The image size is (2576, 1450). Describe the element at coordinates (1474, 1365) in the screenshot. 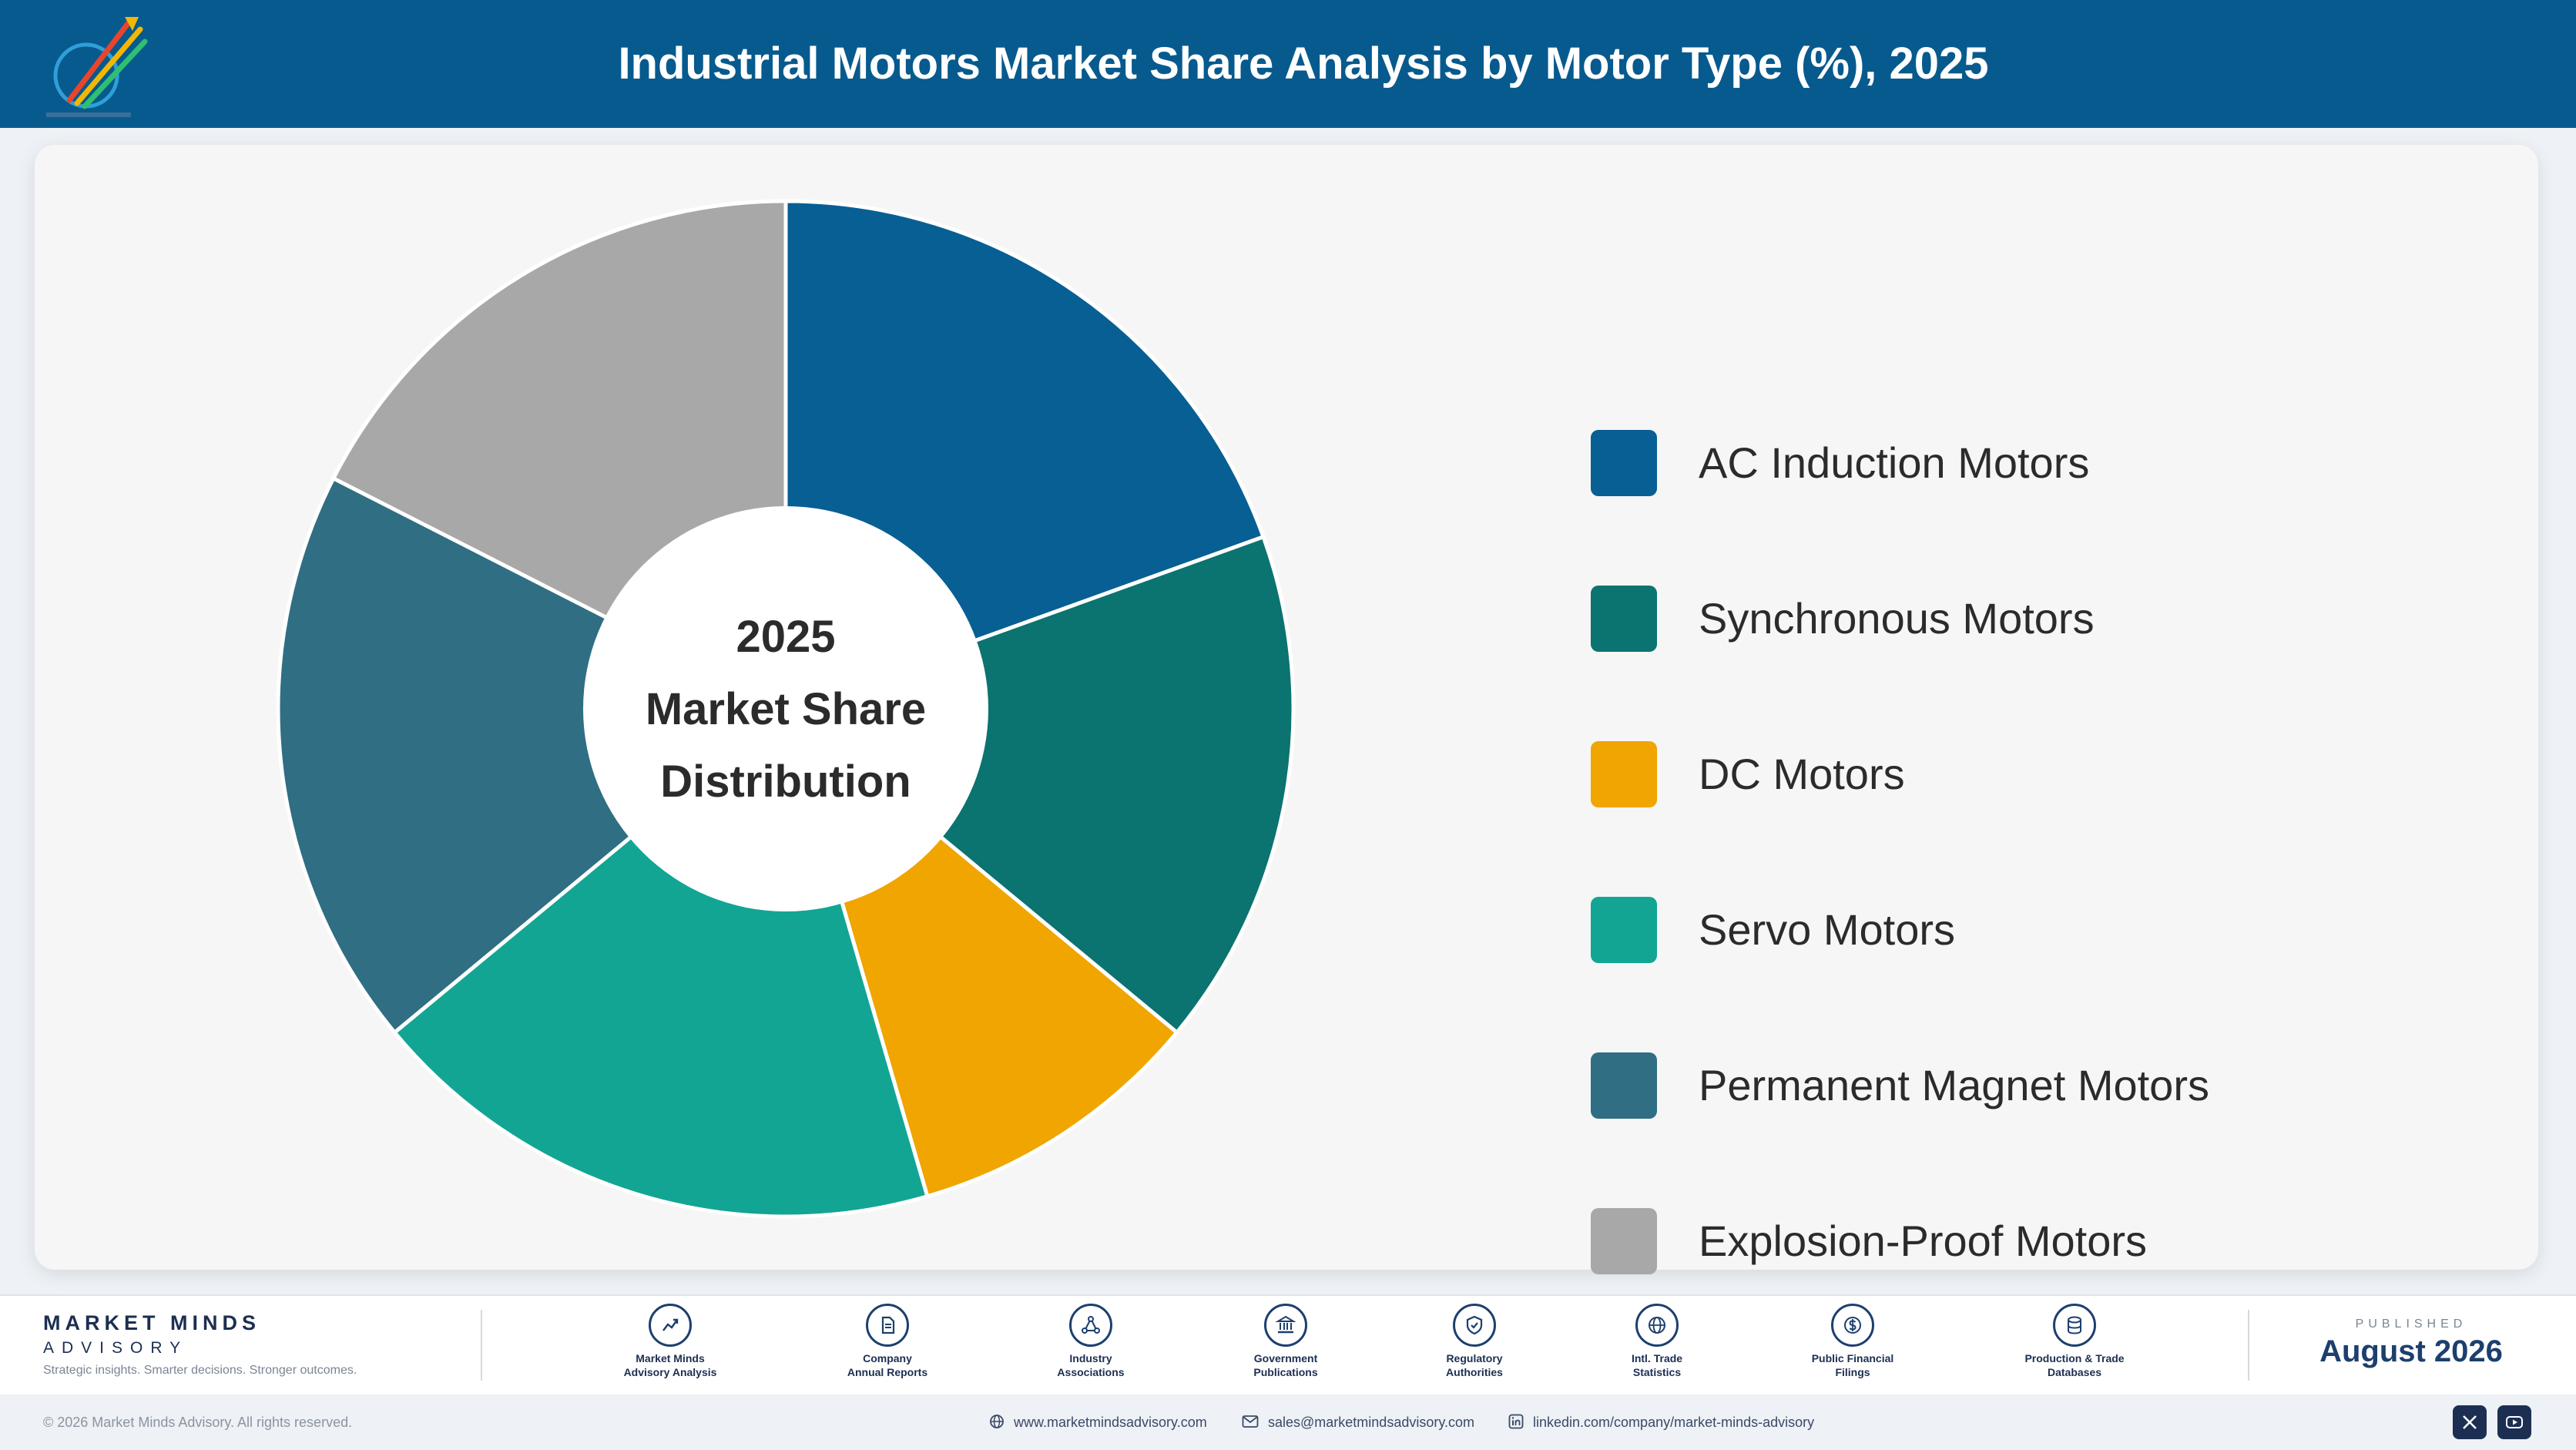

I see `source-label: Regulatory Authorities` at that location.